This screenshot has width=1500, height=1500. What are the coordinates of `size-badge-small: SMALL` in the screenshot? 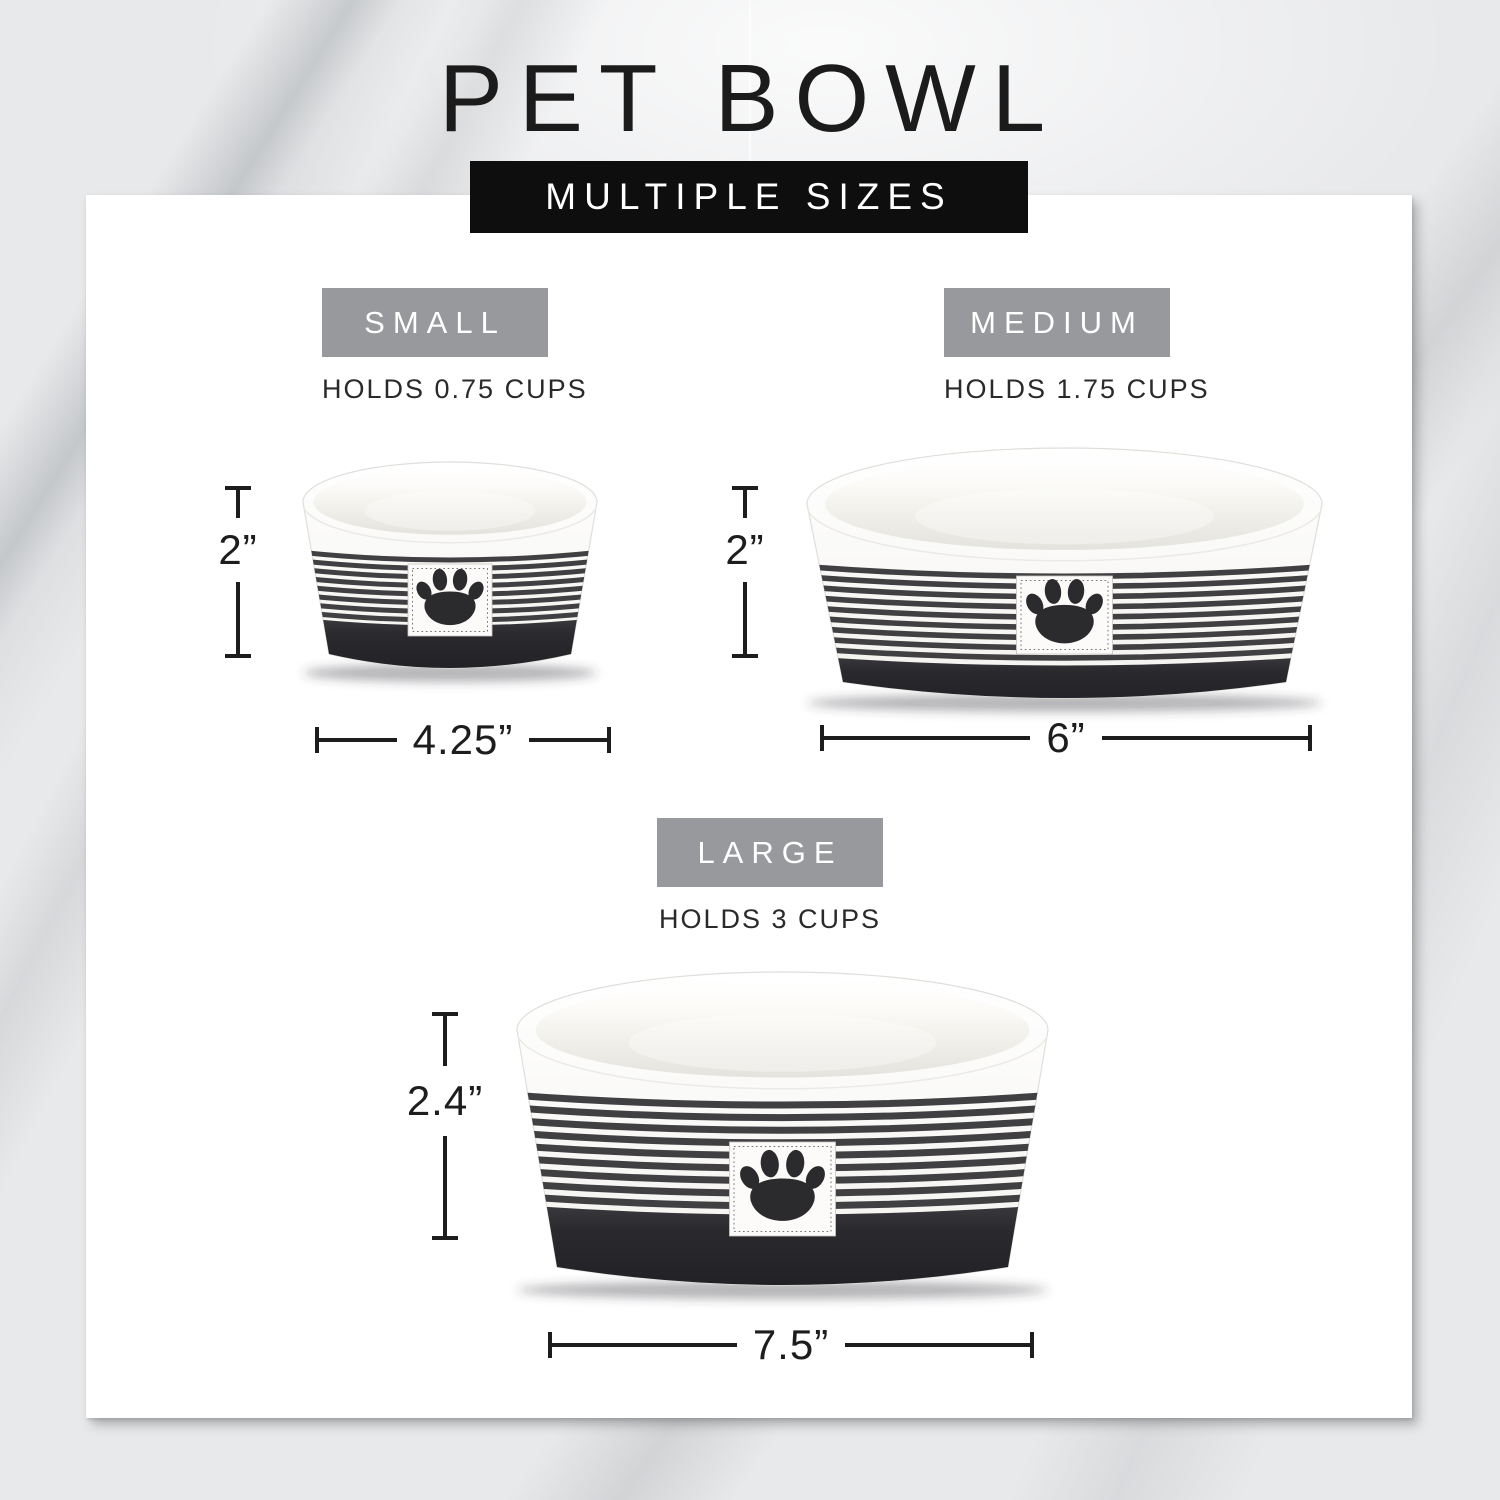 It's located at (435, 322).